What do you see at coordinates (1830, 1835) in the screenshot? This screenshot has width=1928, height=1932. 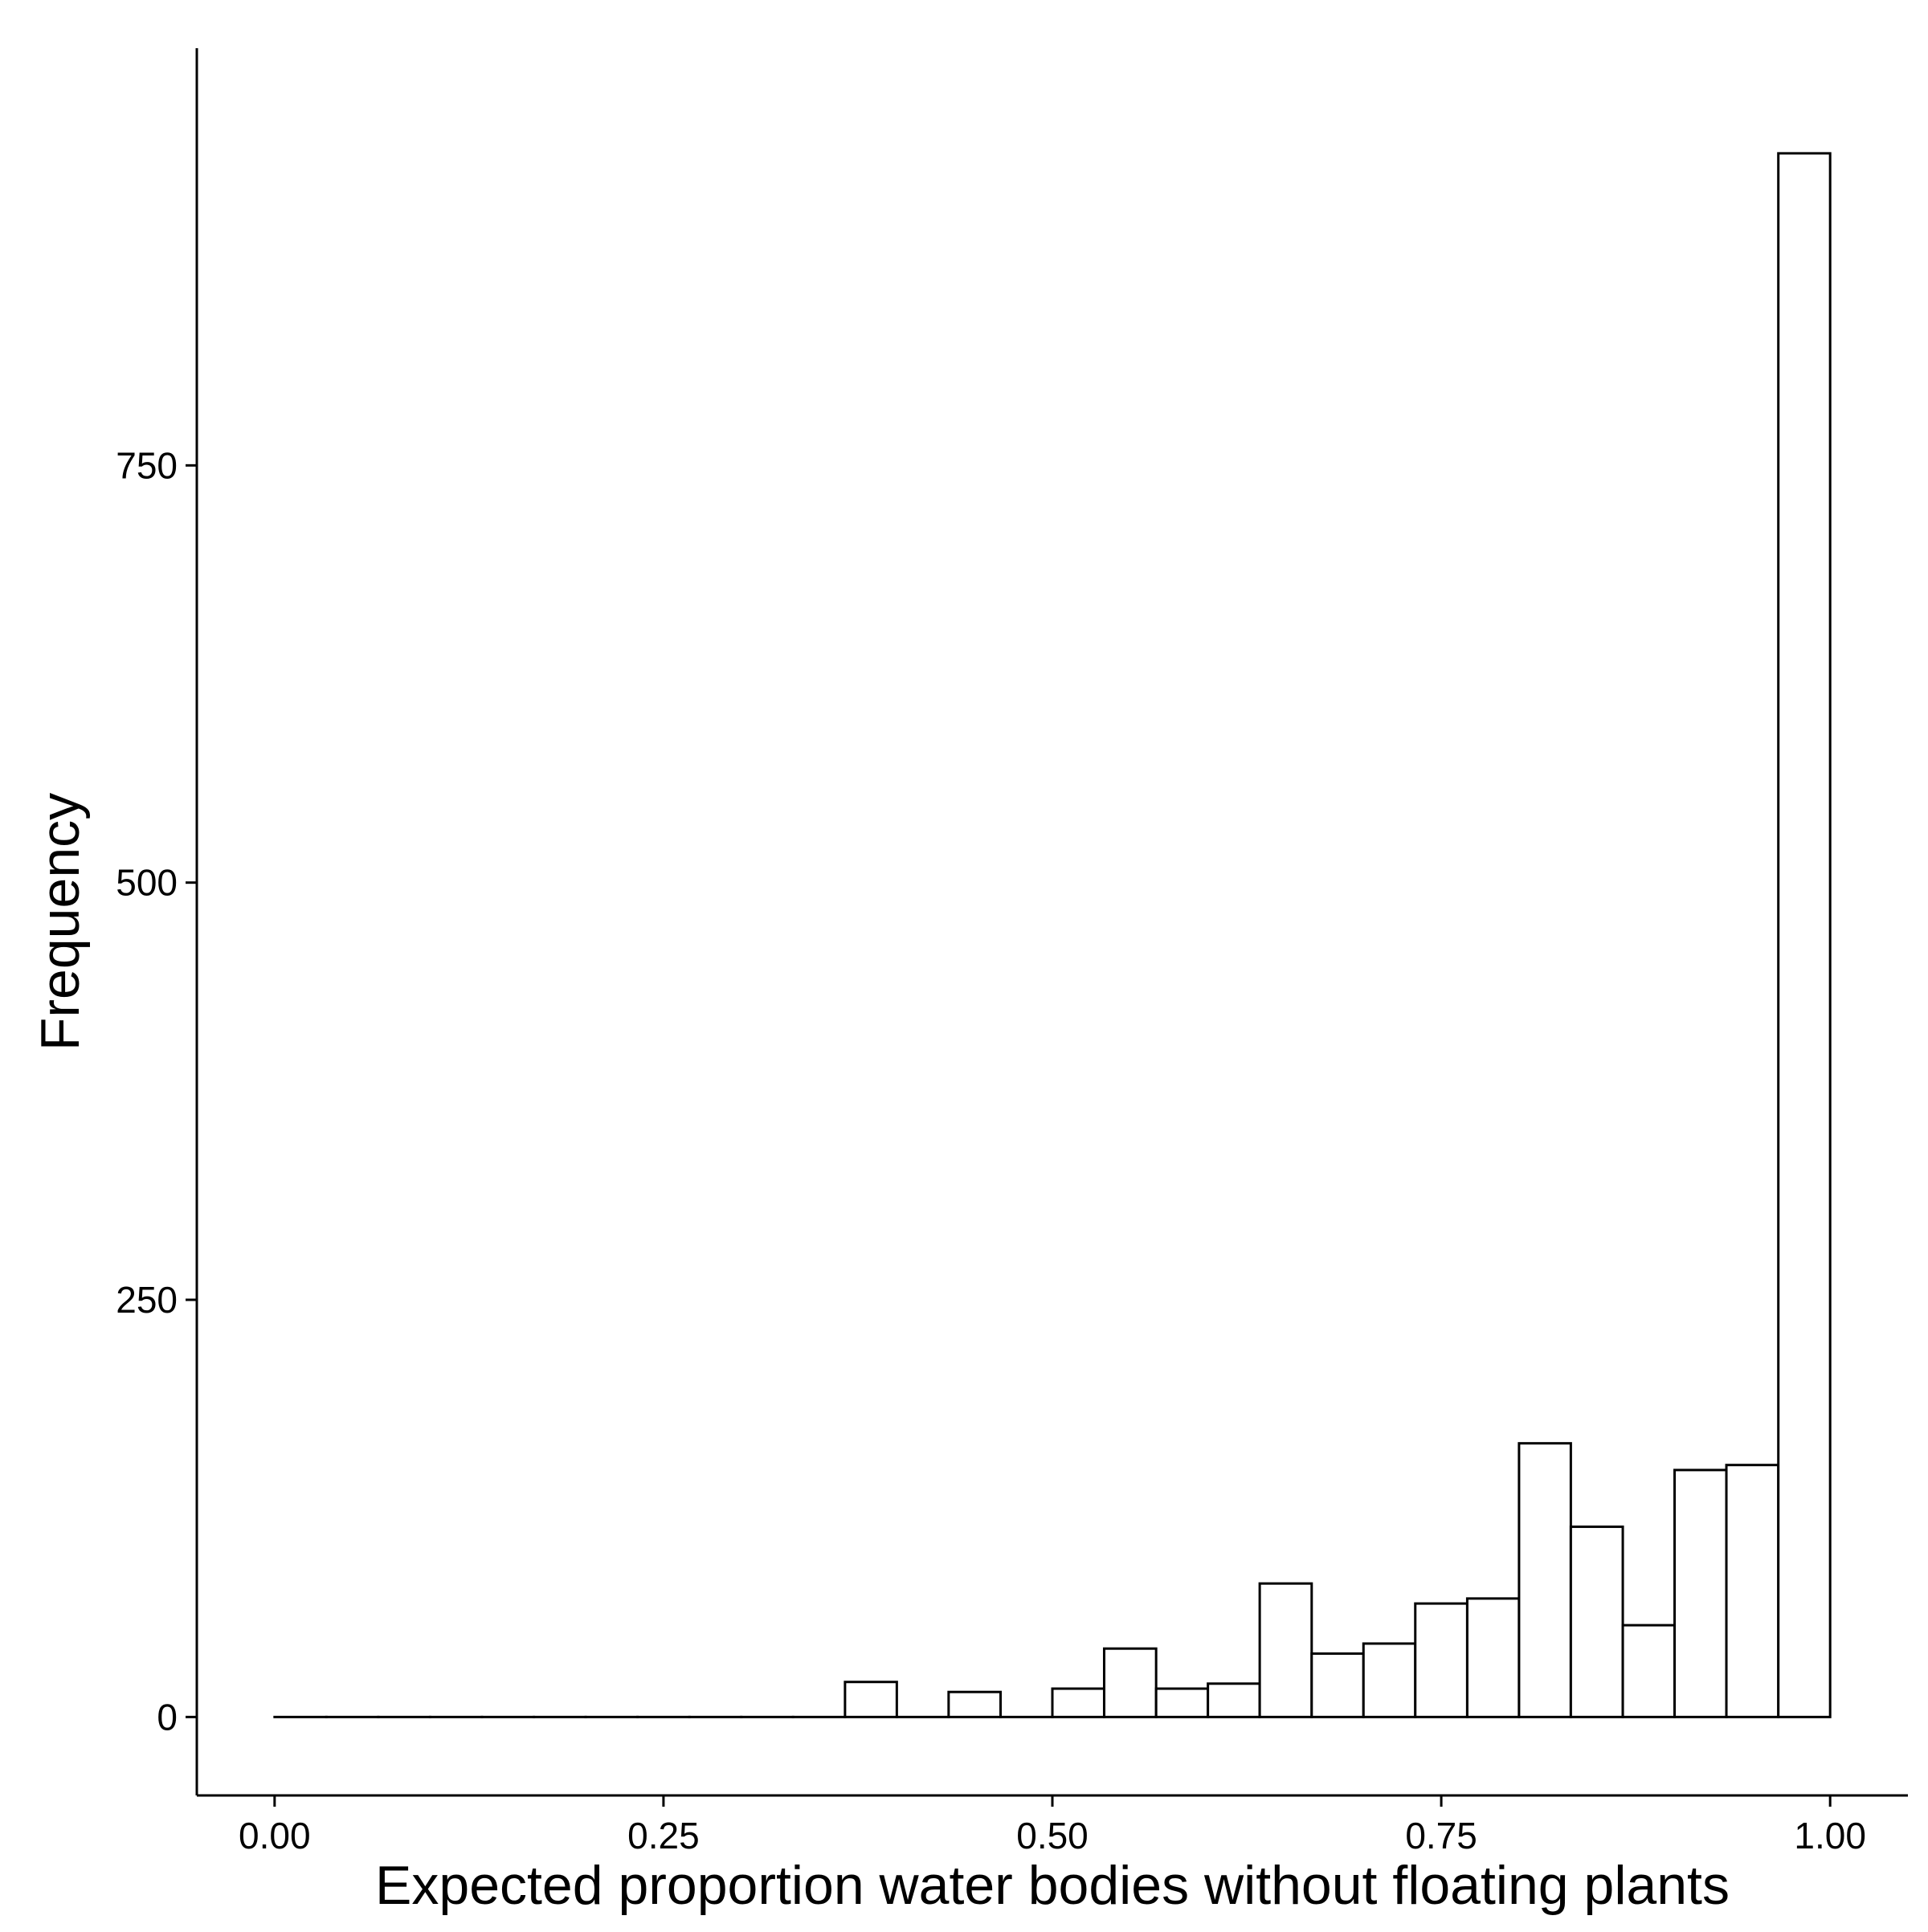 I see `x-tick-label: 1.00` at bounding box center [1830, 1835].